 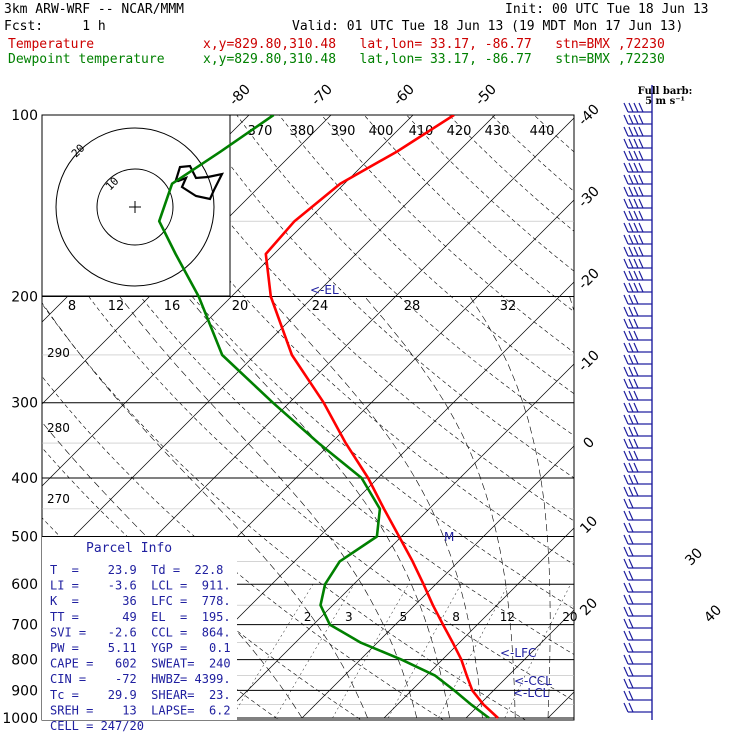 What do you see at coordinates (403, 94) in the screenshot?
I see `isotherm-label: -60` at bounding box center [403, 94].